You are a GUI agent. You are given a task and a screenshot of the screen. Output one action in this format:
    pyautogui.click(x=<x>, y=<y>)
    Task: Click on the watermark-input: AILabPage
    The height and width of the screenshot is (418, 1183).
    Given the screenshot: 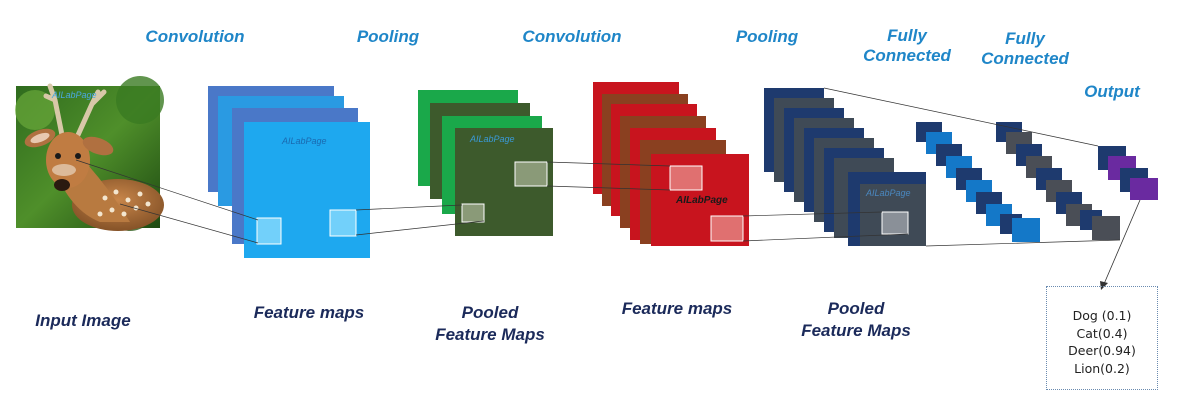 What is the action you would take?
    pyautogui.click(x=74, y=95)
    